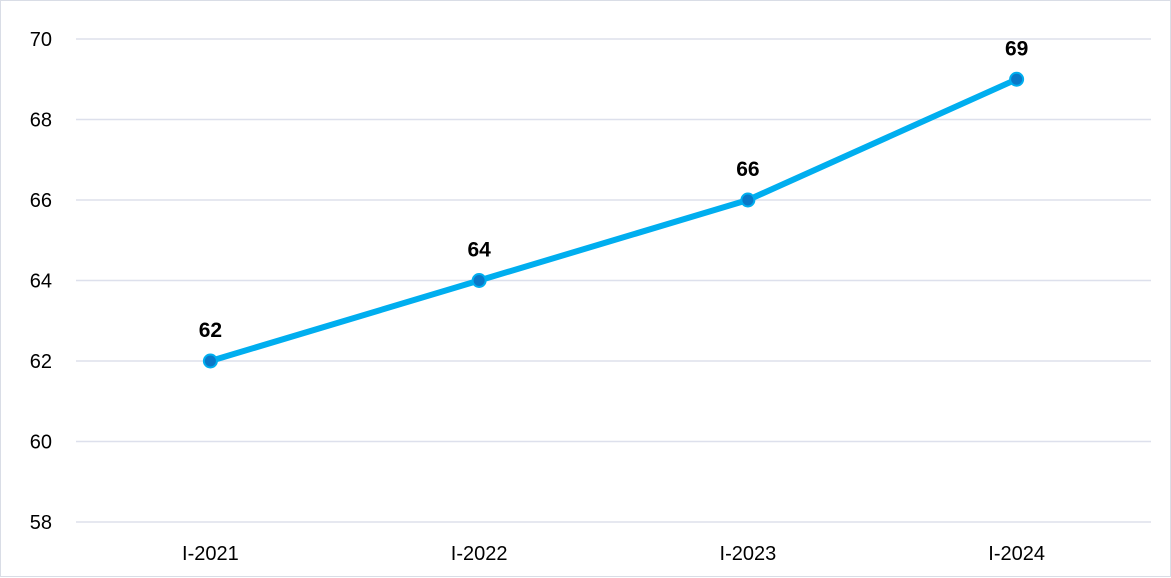  What do you see at coordinates (479, 280) in the screenshot?
I see `data-point-I-2022` at bounding box center [479, 280].